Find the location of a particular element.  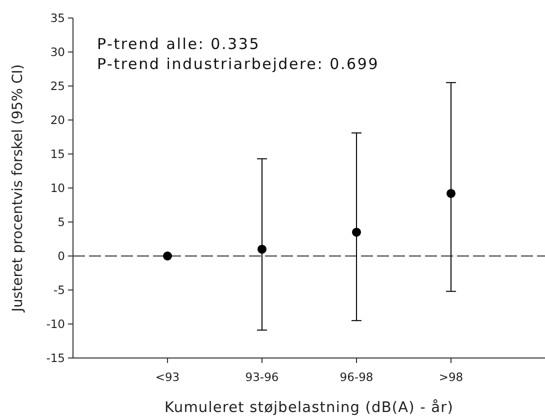

y-tick-label: 0 is located at coordinates (61, 256).